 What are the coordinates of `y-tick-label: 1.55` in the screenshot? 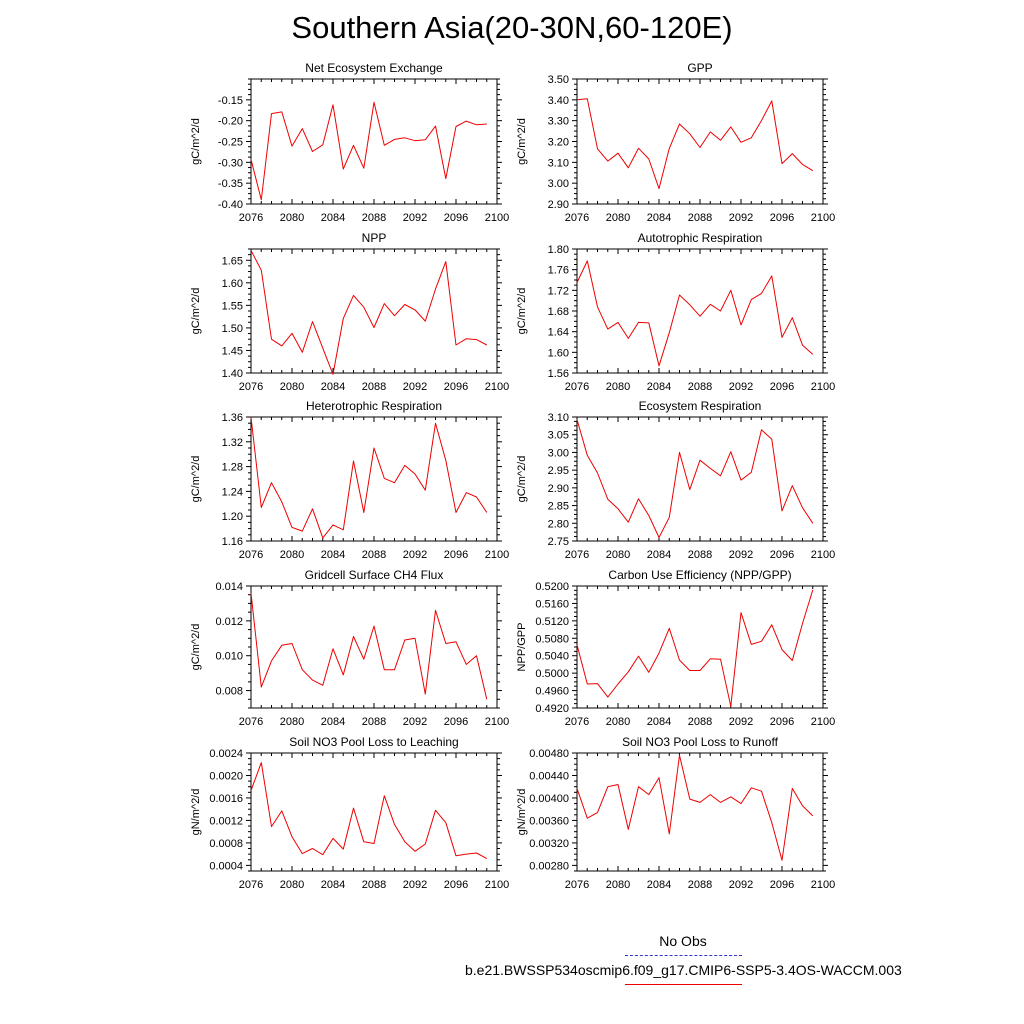 It's located at (232, 306).